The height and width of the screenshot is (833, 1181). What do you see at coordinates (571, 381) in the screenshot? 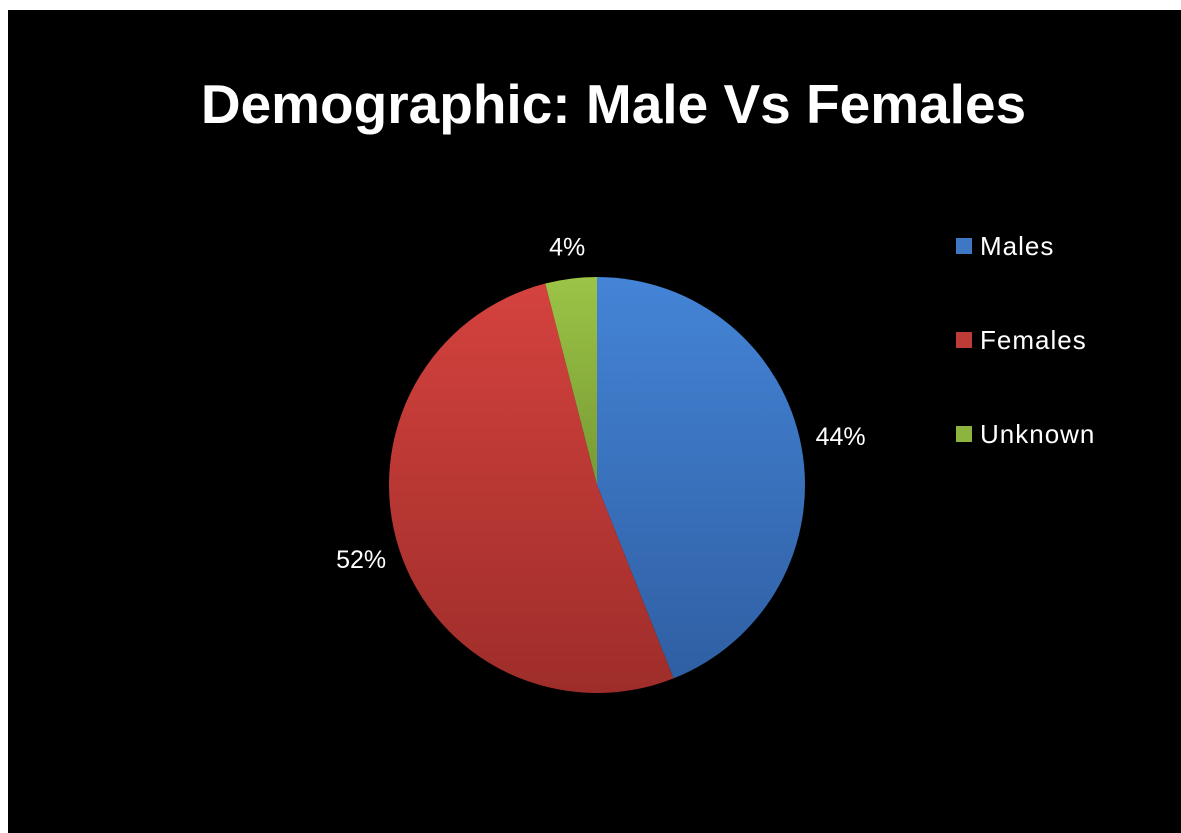
I see `pie-slice-unknown` at bounding box center [571, 381].